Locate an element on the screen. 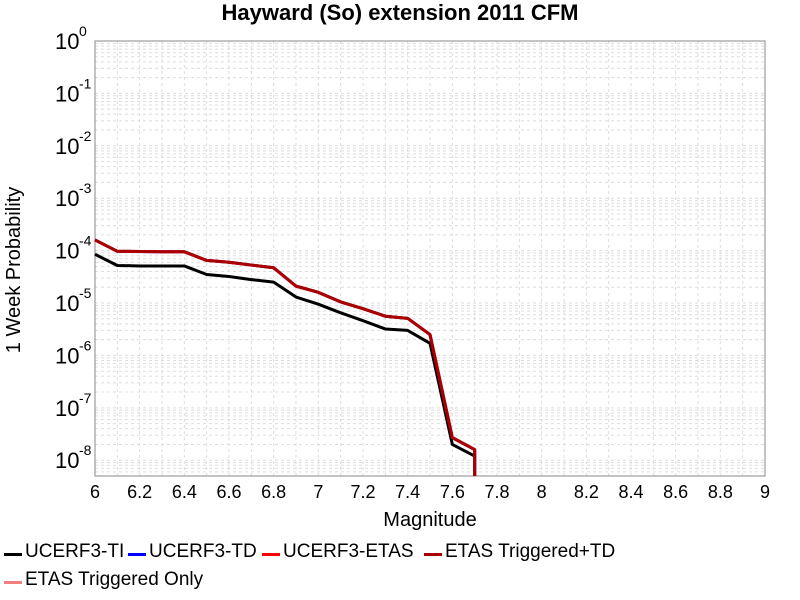  legend-item-ucerf3-etas: UCERF3-ETAS is located at coordinates (338, 552).